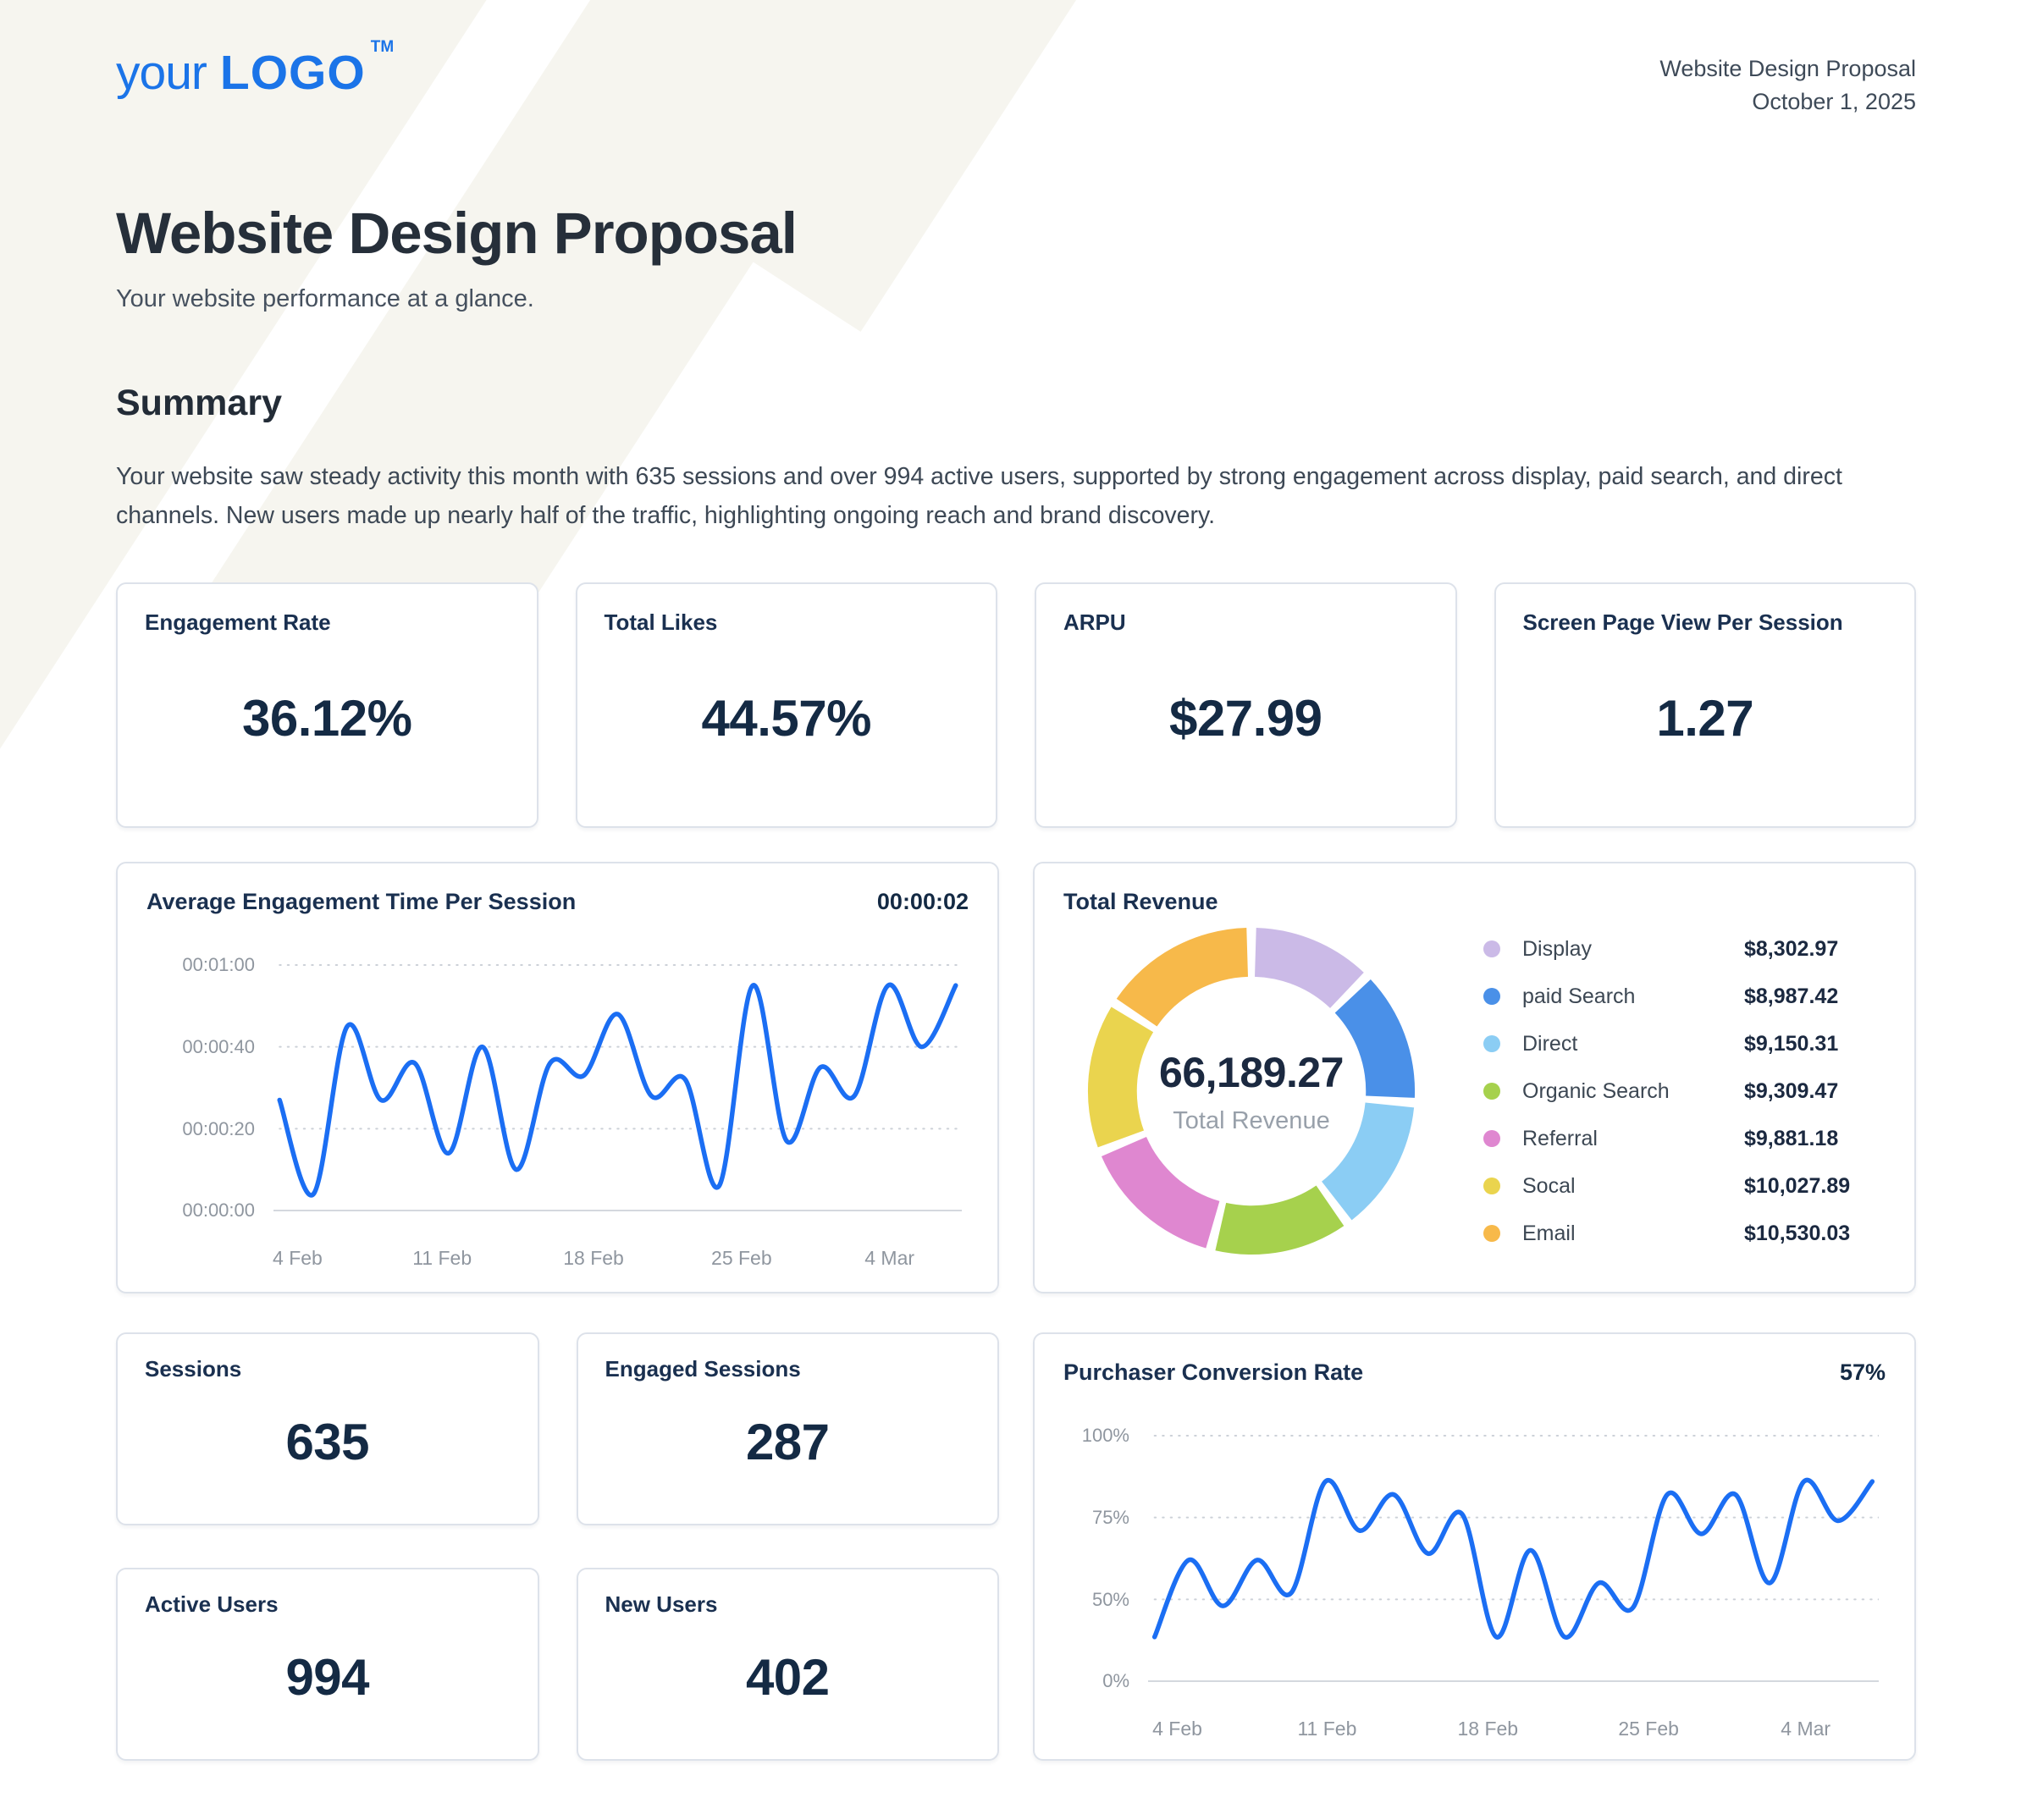  I want to click on donut-segment-socal, so click(1120, 1077).